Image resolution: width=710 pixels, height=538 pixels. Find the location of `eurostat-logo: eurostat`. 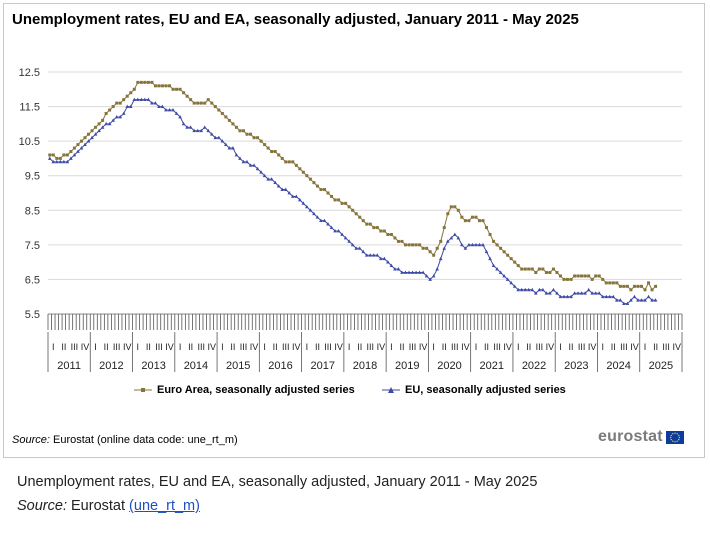

eurostat-logo: eurostat is located at coordinates (641, 437).